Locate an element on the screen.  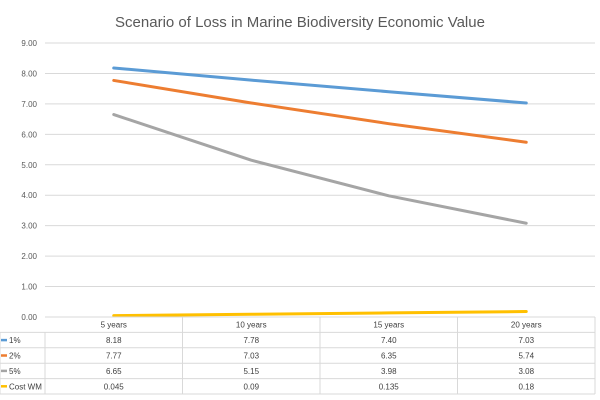
data-table-cell: 3.98 is located at coordinates (389, 371).